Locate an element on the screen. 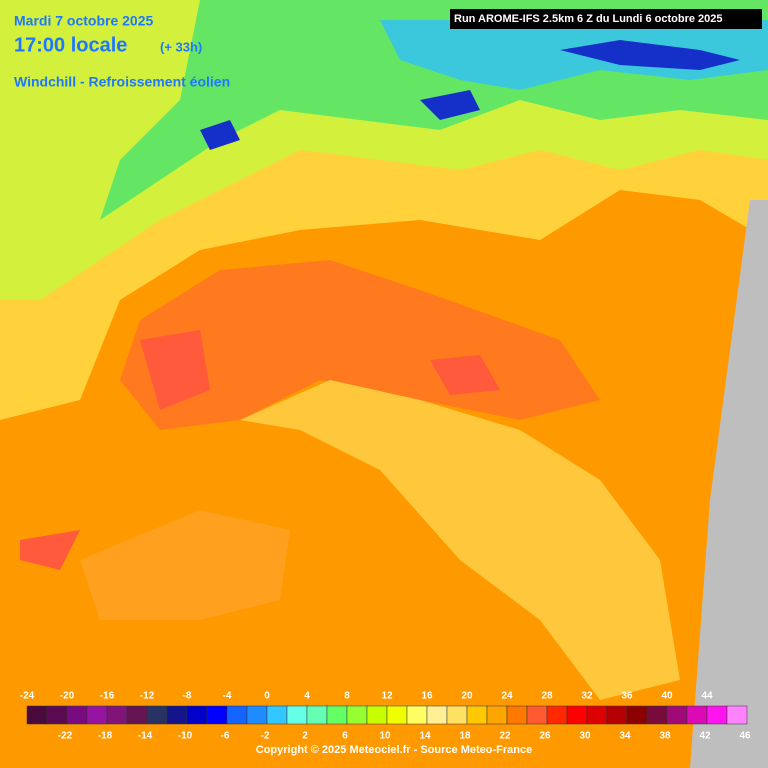 Image resolution: width=768 pixels, height=768 pixels. legend-label: 30 is located at coordinates (585, 736).